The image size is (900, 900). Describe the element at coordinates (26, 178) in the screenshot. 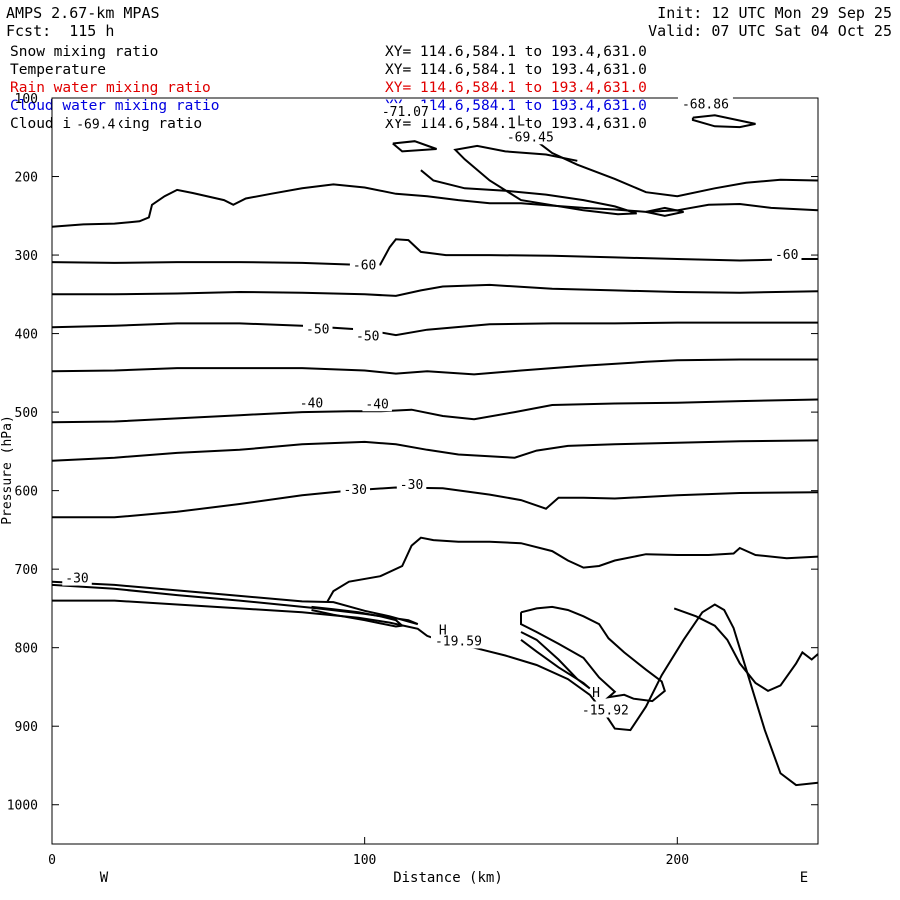

I see `y-tick-label: 200` at that location.